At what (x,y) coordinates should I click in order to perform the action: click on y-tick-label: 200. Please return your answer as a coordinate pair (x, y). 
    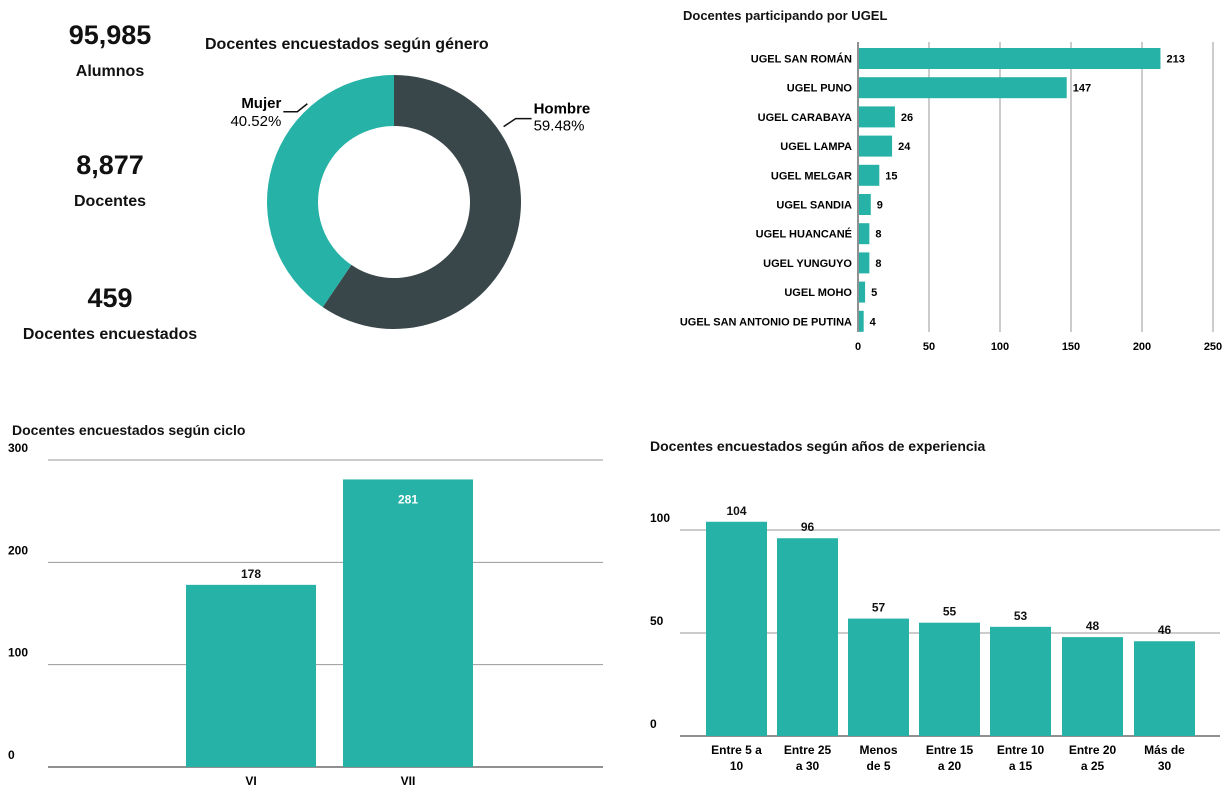
    Looking at the image, I should click on (18, 550).